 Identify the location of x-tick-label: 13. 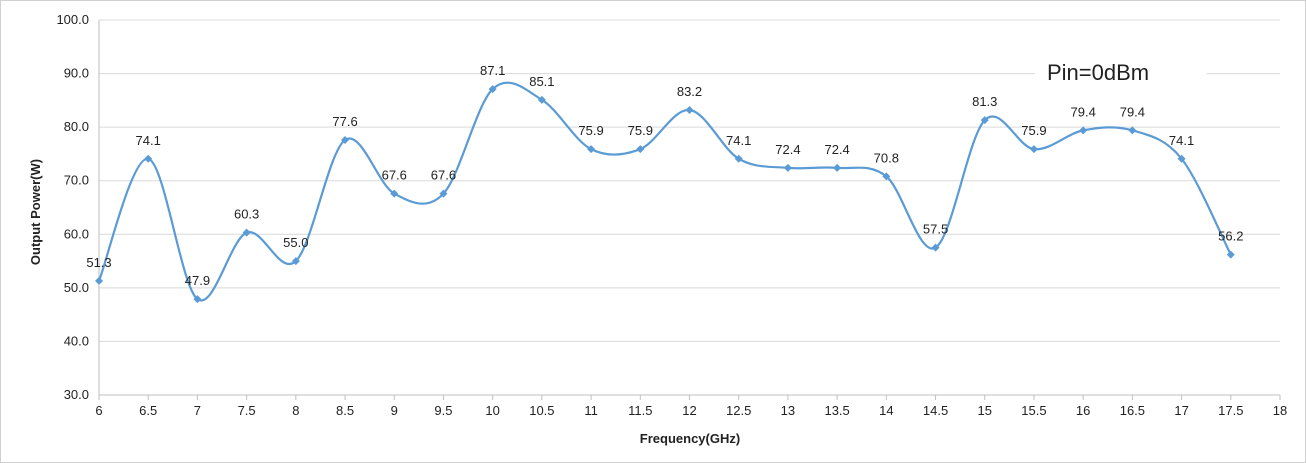
(788, 410).